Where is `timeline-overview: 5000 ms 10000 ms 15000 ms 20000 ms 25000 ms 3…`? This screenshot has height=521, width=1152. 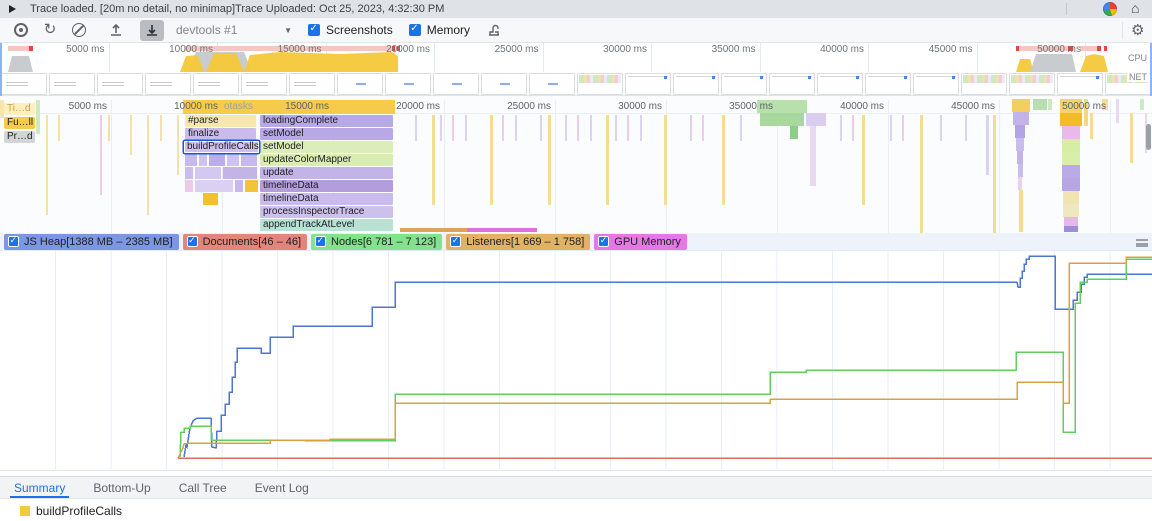 timeline-overview: 5000 ms 10000 ms 15000 ms 20000 ms 25000 ms 3… is located at coordinates (576, 69).